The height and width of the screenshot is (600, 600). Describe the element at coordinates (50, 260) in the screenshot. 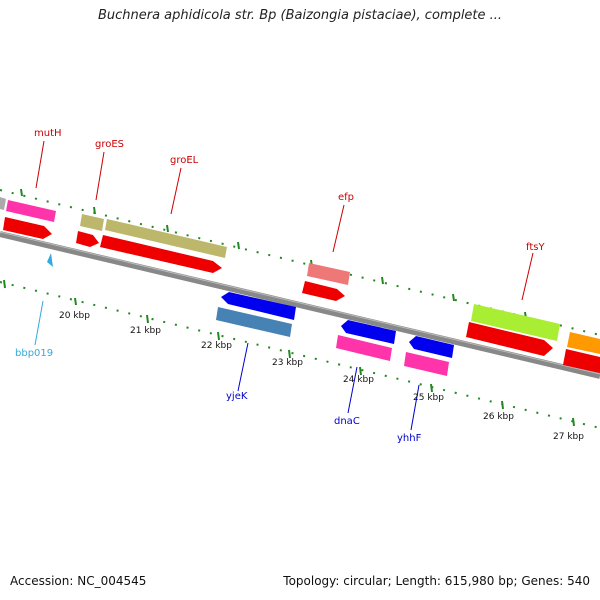

I see `misc-bbp019-marker` at that location.